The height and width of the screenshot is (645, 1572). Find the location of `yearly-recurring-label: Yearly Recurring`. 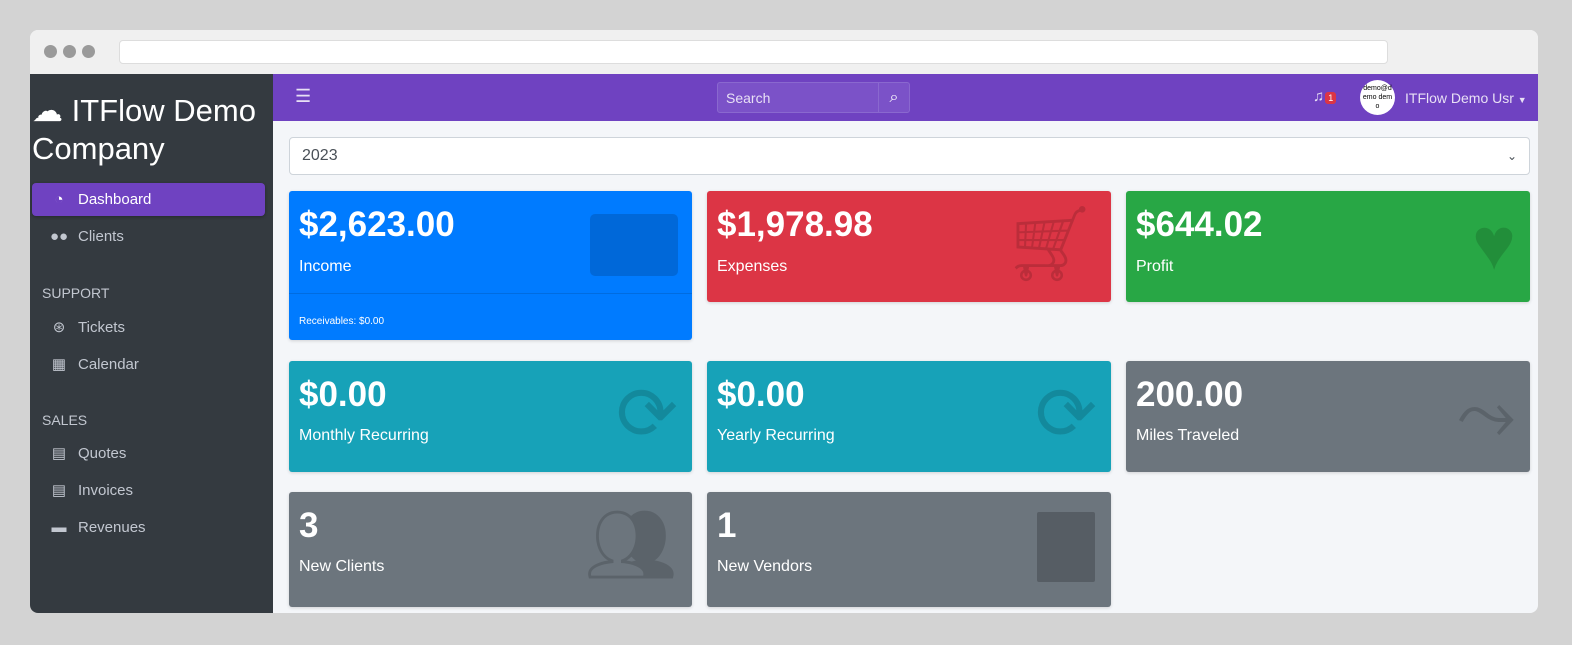

yearly-recurring-label: Yearly Recurring is located at coordinates (776, 435).